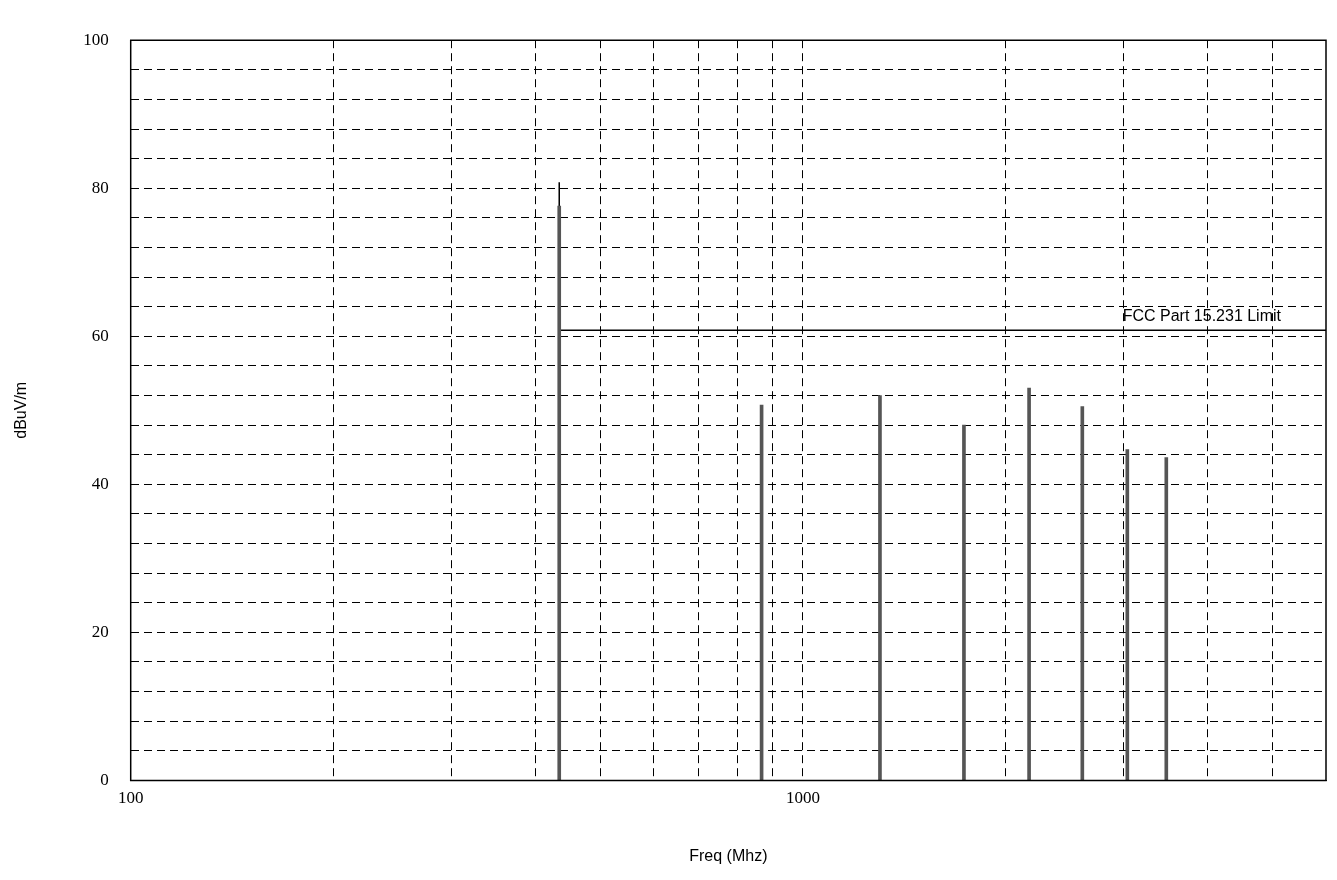 This screenshot has height=880, width=1337. What do you see at coordinates (21, 410) in the screenshot?
I see `y-axis-title: dBuV/m` at bounding box center [21, 410].